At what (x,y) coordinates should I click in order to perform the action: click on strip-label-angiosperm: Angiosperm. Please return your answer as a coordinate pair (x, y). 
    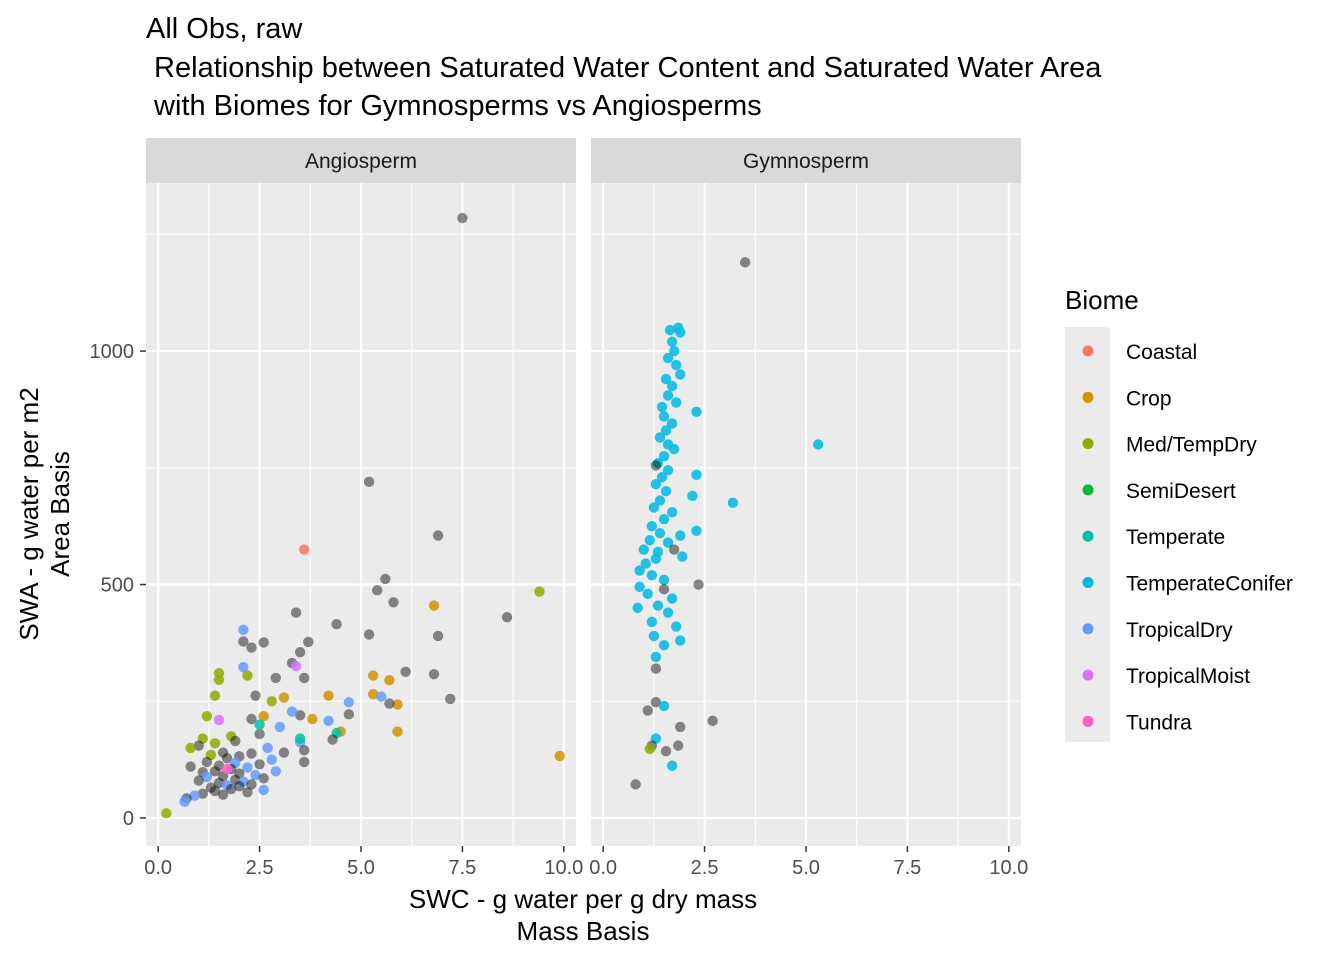
    Looking at the image, I should click on (361, 161).